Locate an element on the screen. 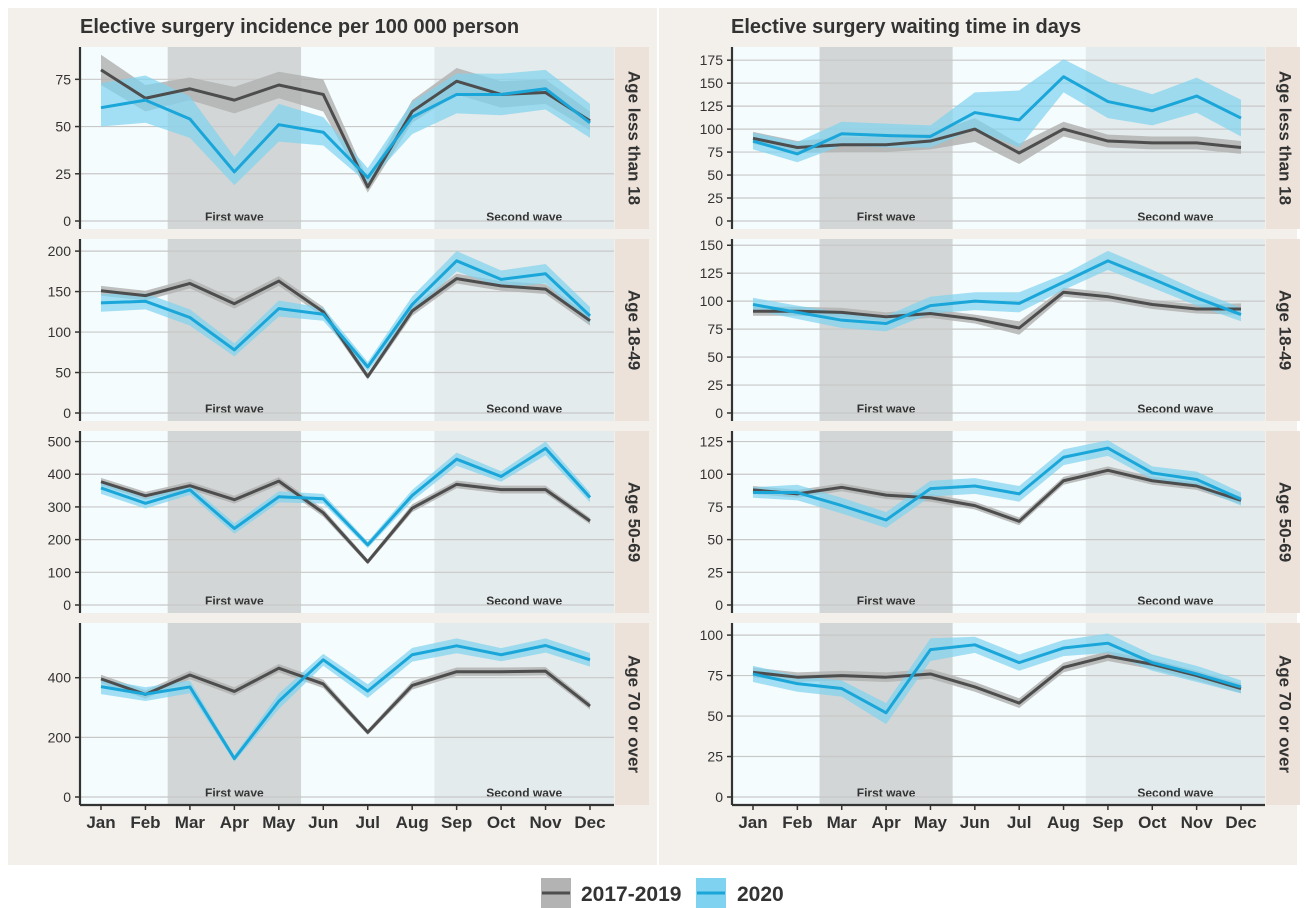 The width and height of the screenshot is (1306, 908). facet-label: Age 18-49 is located at coordinates (634, 330).